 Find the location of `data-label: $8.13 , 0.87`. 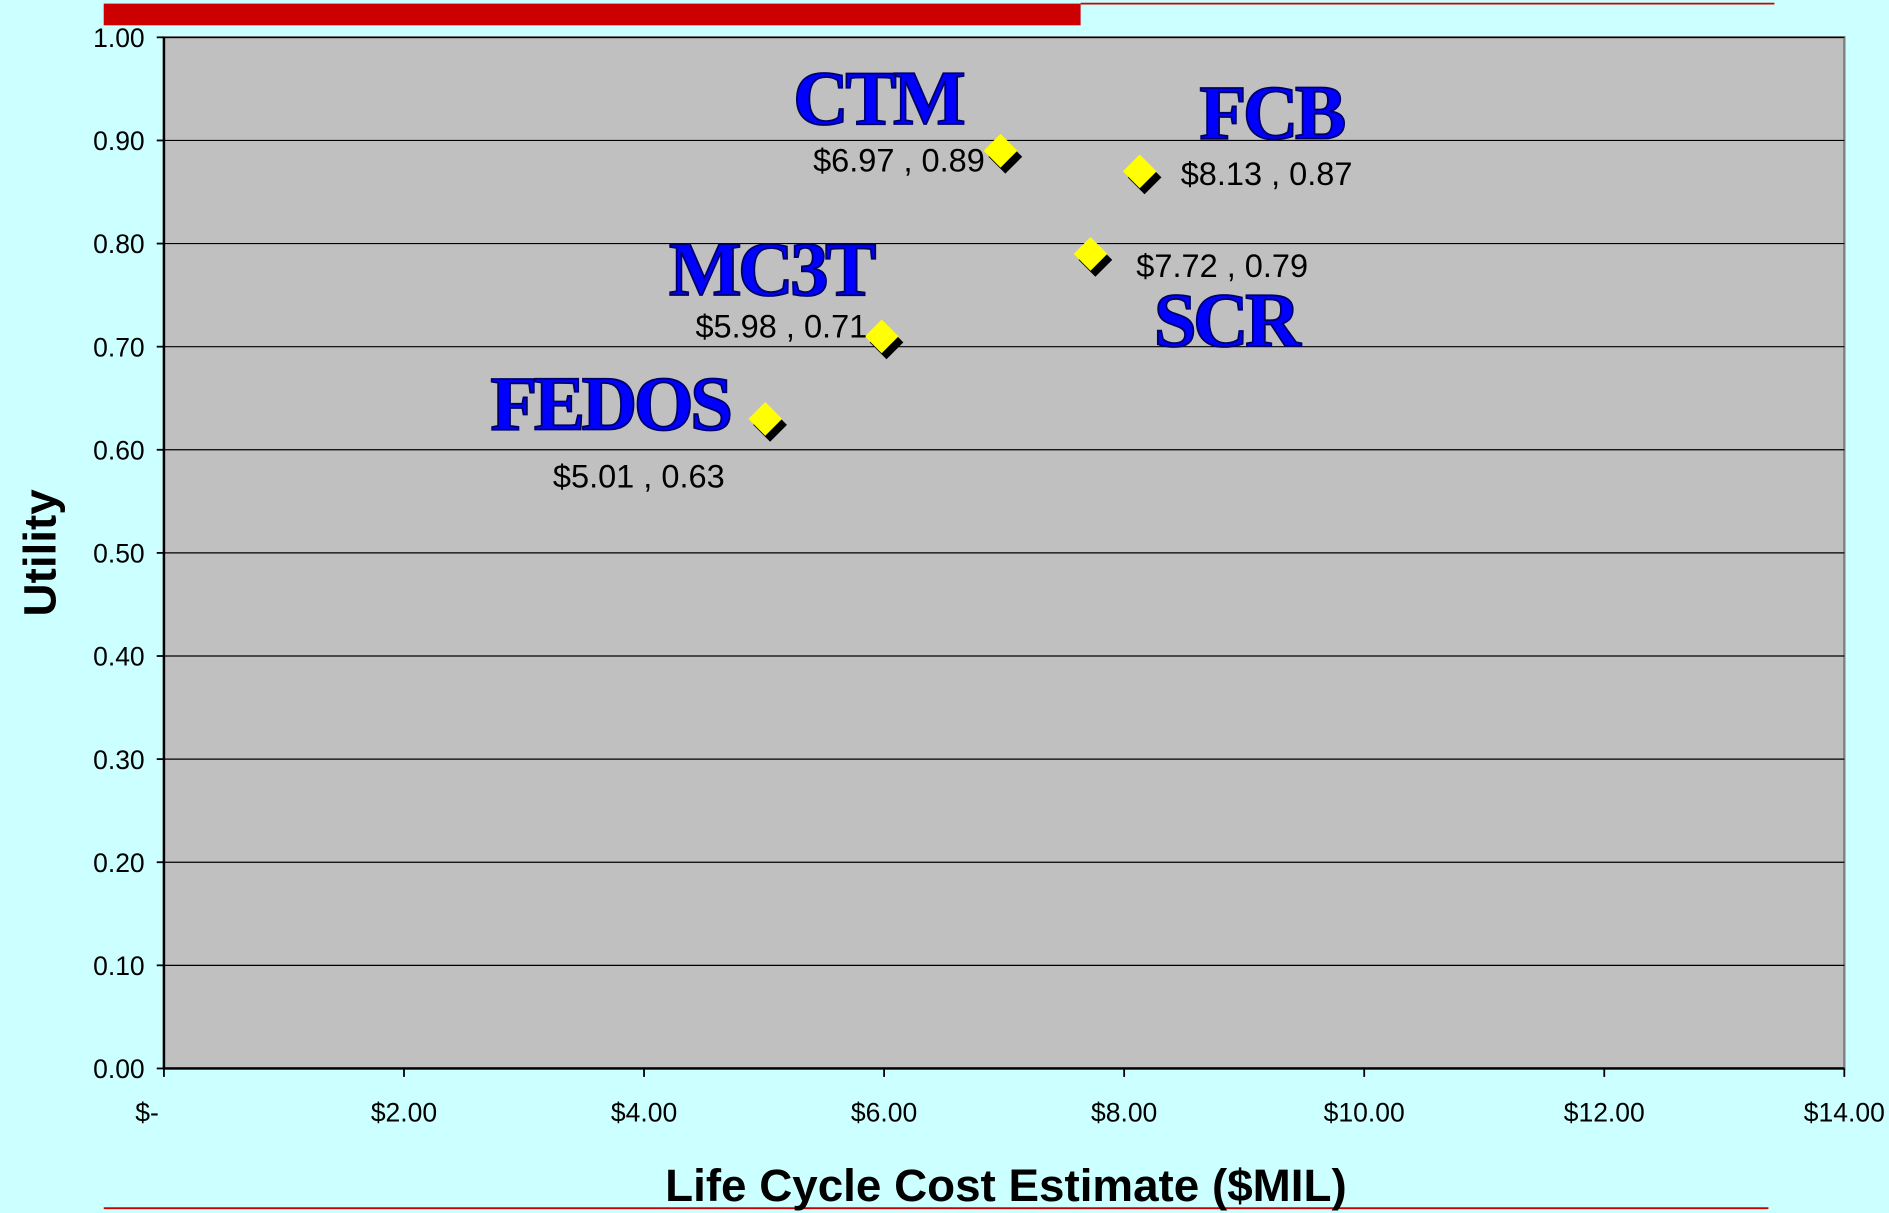

data-label: $8.13 , 0.87 is located at coordinates (1267, 174).